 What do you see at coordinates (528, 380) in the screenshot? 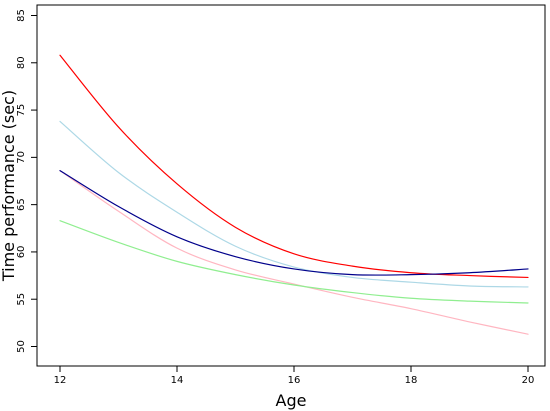
I see `x-tick-label: 20` at bounding box center [528, 380].